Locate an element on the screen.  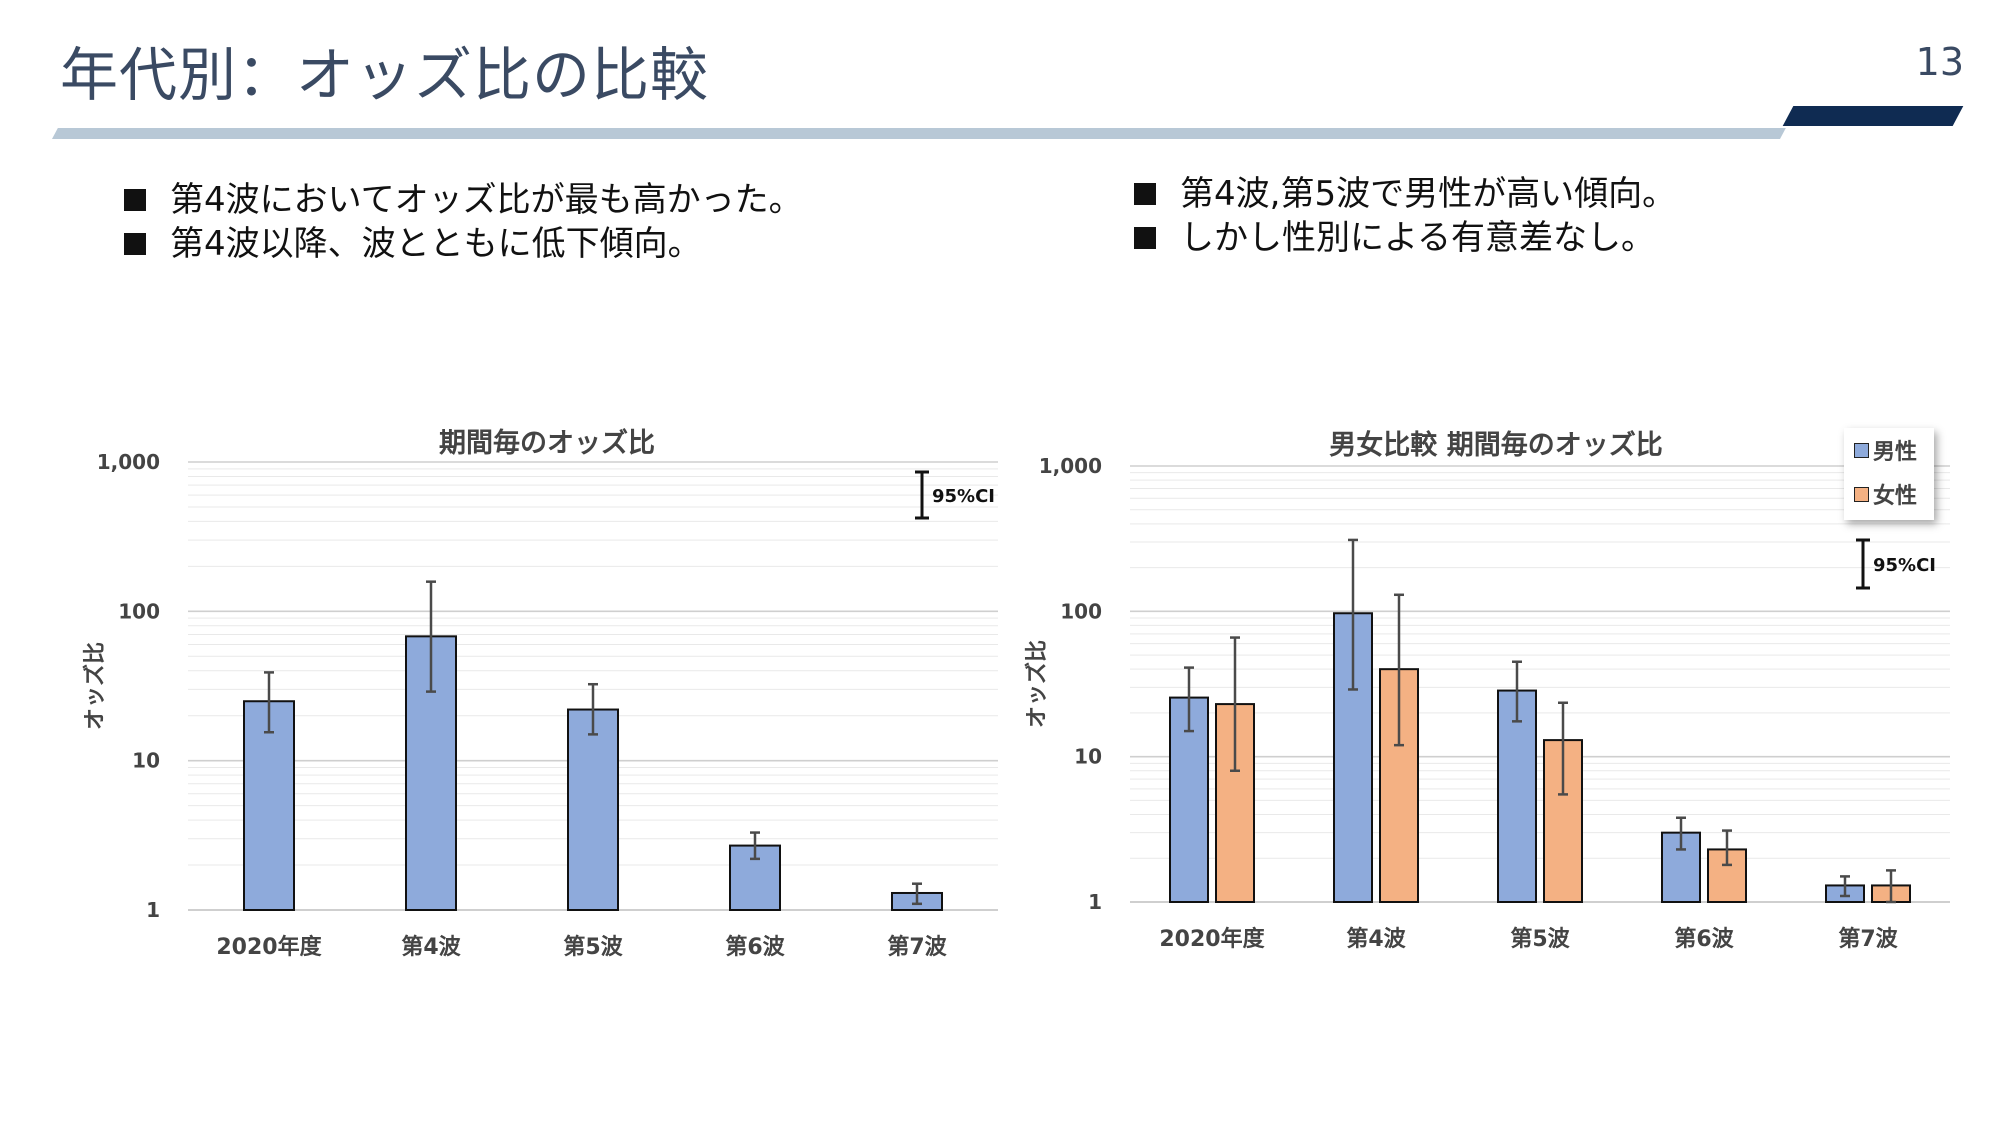
legend-label-female: 女性 is located at coordinates (1895, 496).